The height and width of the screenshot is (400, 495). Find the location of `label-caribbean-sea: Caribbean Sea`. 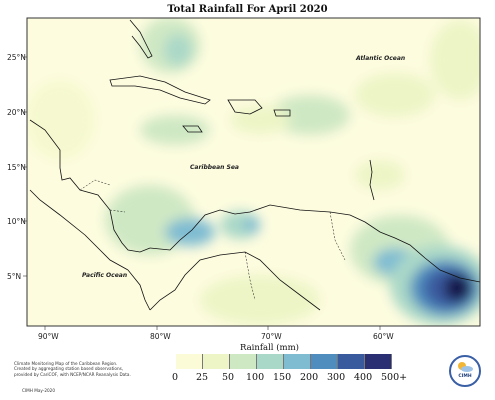

label-caribbean-sea: Caribbean Sea is located at coordinates (214, 167).